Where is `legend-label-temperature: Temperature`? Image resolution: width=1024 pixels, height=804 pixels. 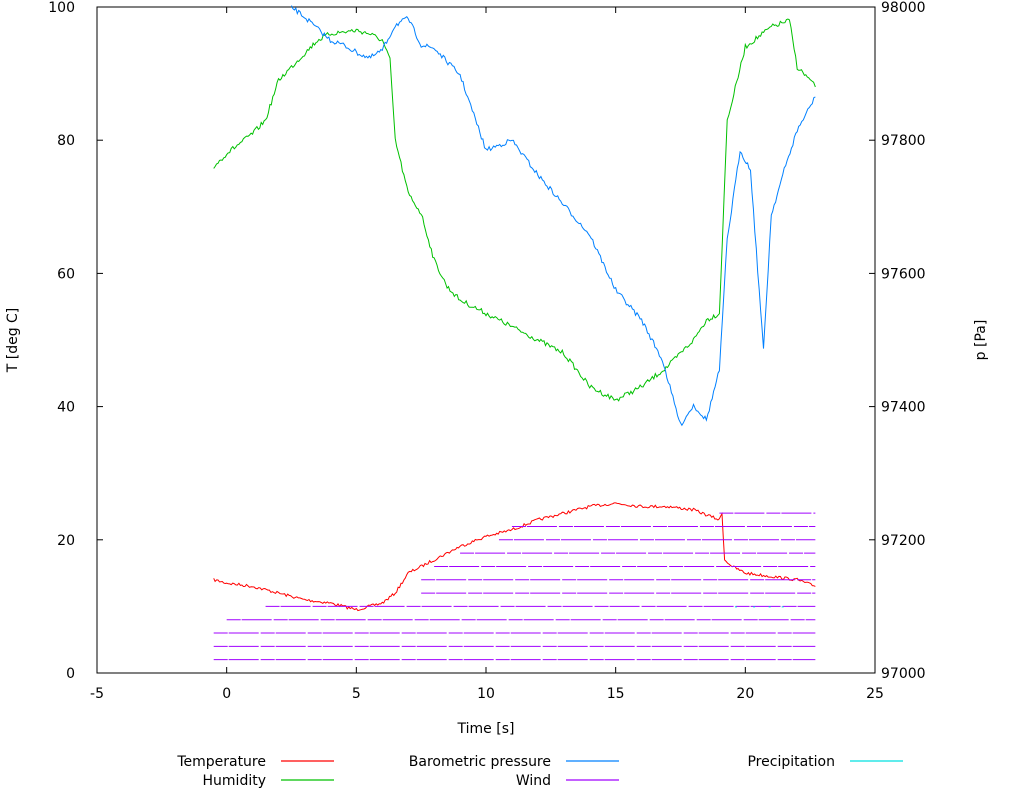 legend-label-temperature: Temperature is located at coordinates (221, 762).